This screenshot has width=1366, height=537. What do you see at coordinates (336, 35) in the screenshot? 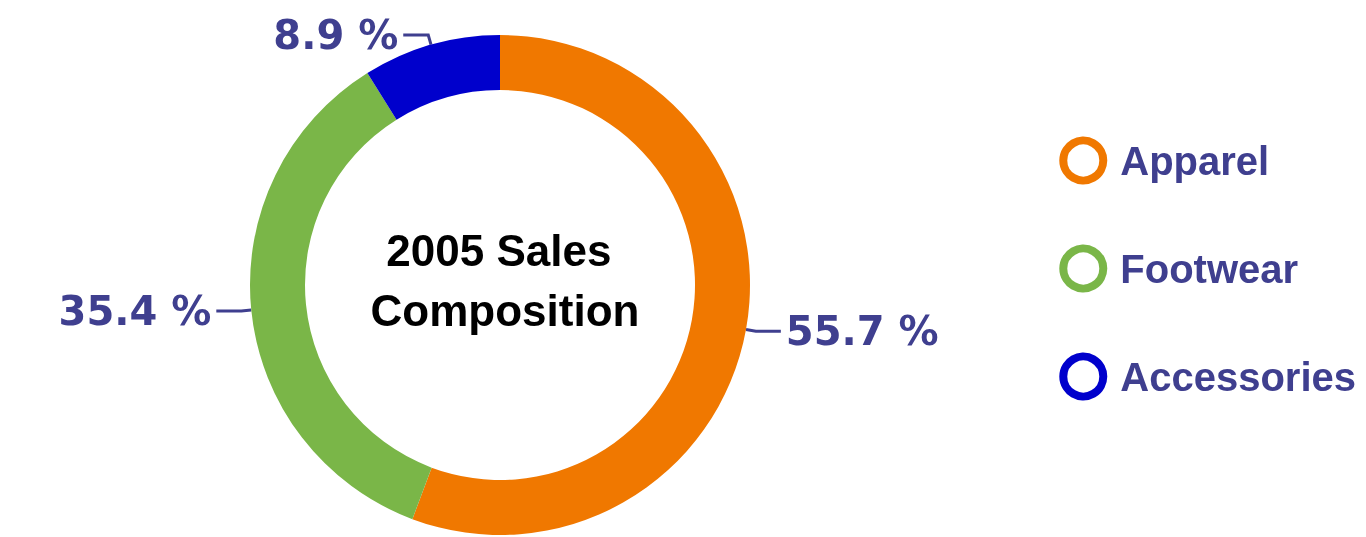
I see `data-label: 8.9 %` at bounding box center [336, 35].